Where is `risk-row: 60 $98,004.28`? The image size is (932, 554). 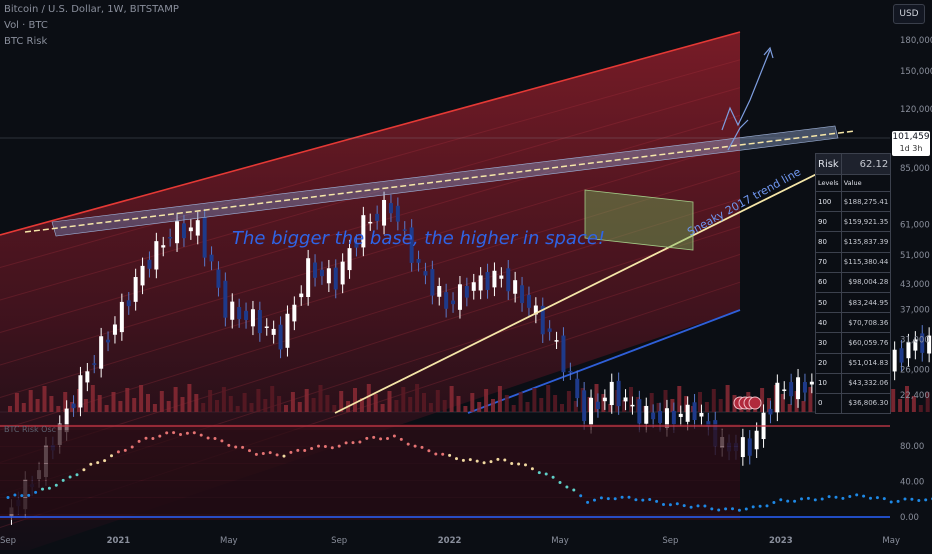 risk-row: 60 $98,004.28 is located at coordinates (853, 282).